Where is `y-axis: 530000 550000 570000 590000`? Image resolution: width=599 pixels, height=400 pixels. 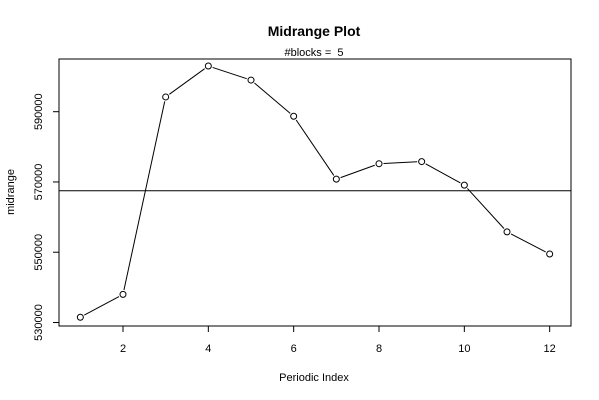 y-axis: 530000 550000 570000 590000 is located at coordinates (46, 217).